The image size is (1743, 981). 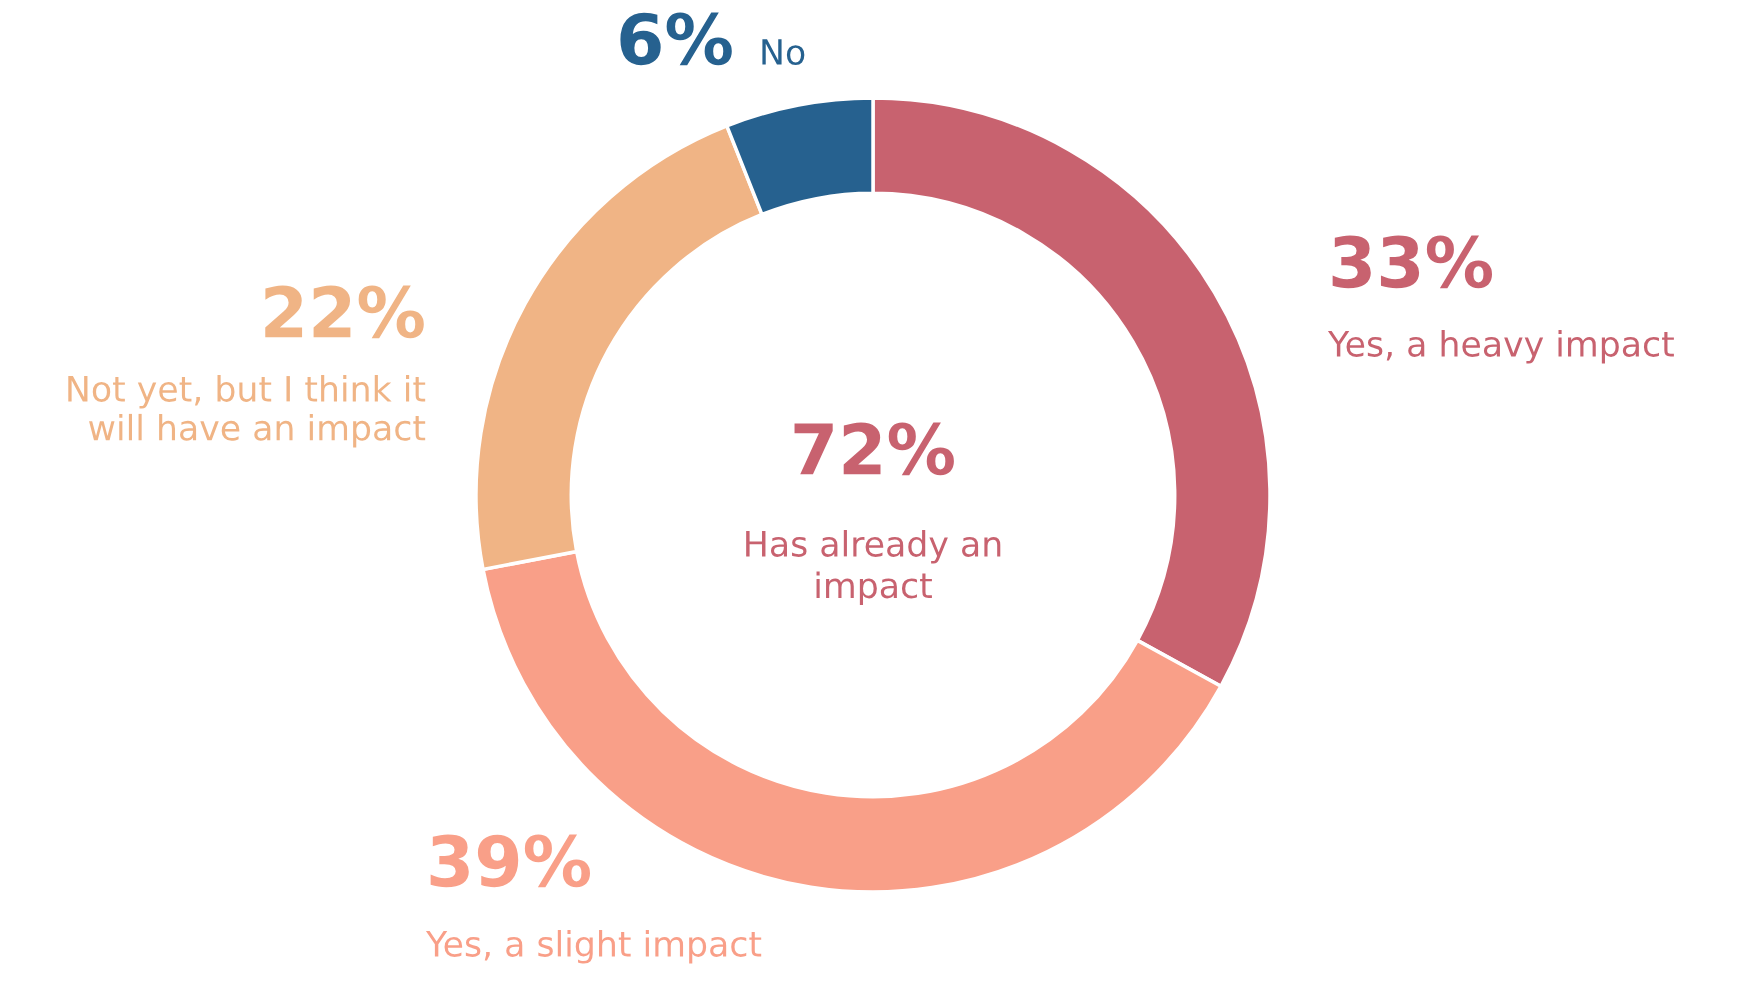 I want to click on slice-label: Yes, a heavy impact, so click(x=1500, y=347).